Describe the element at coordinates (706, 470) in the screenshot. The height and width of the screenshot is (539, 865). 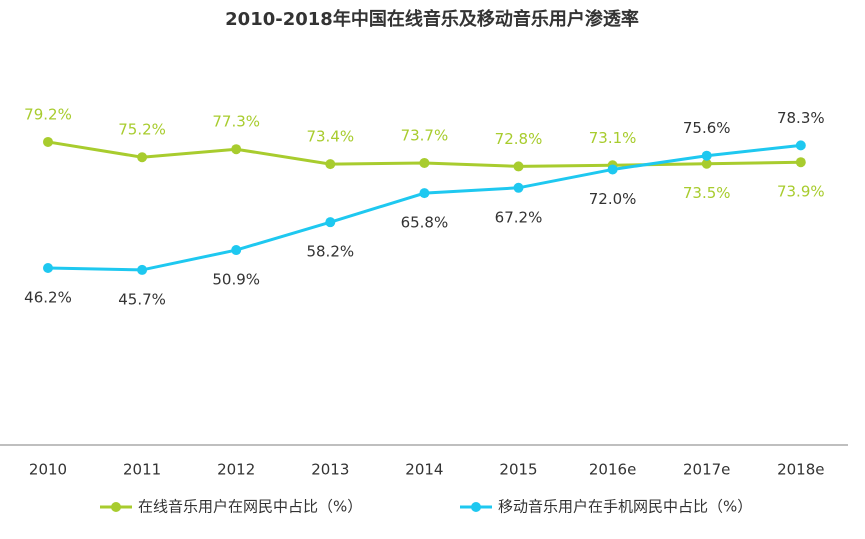
I see `x-tick-label: 2017e` at that location.